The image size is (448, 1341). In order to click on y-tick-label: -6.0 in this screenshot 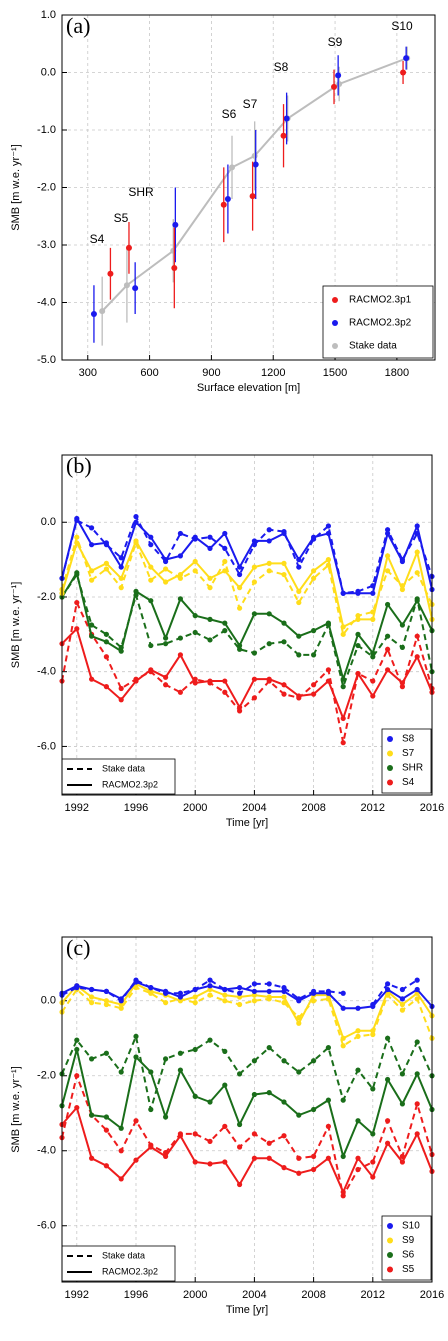, I will do `click(46, 1226)`.